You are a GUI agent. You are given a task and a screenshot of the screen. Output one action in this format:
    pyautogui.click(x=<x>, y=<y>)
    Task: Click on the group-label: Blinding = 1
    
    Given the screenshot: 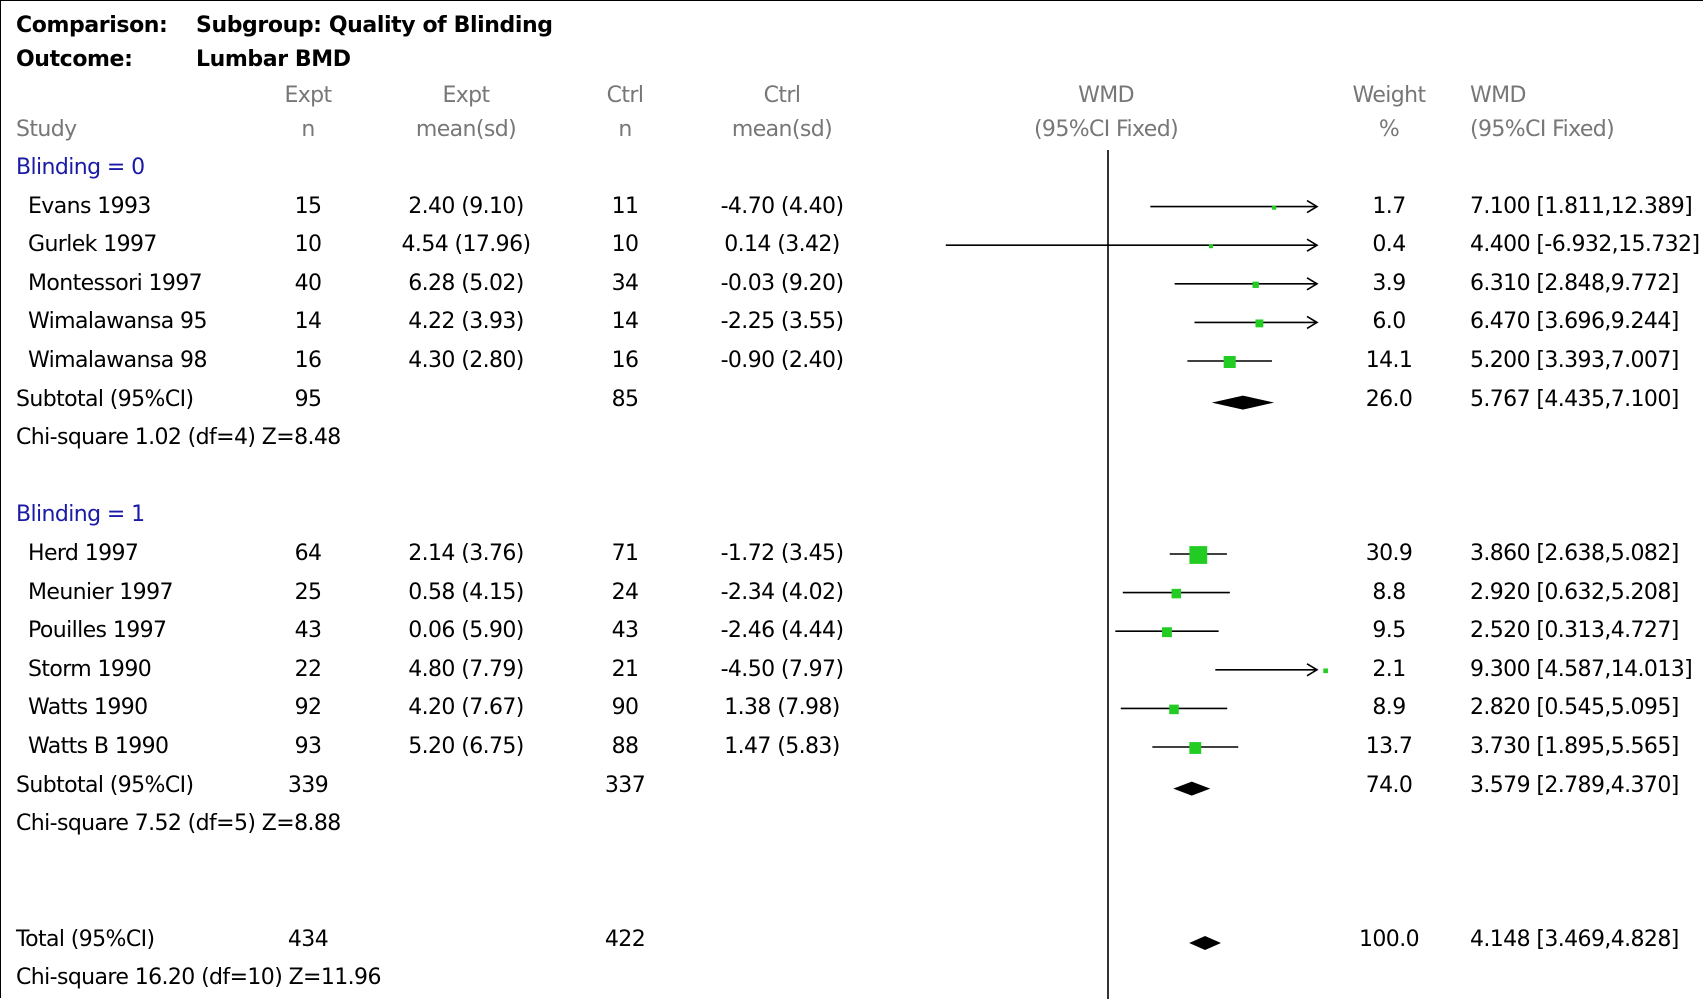 What is the action you would take?
    pyautogui.click(x=80, y=515)
    